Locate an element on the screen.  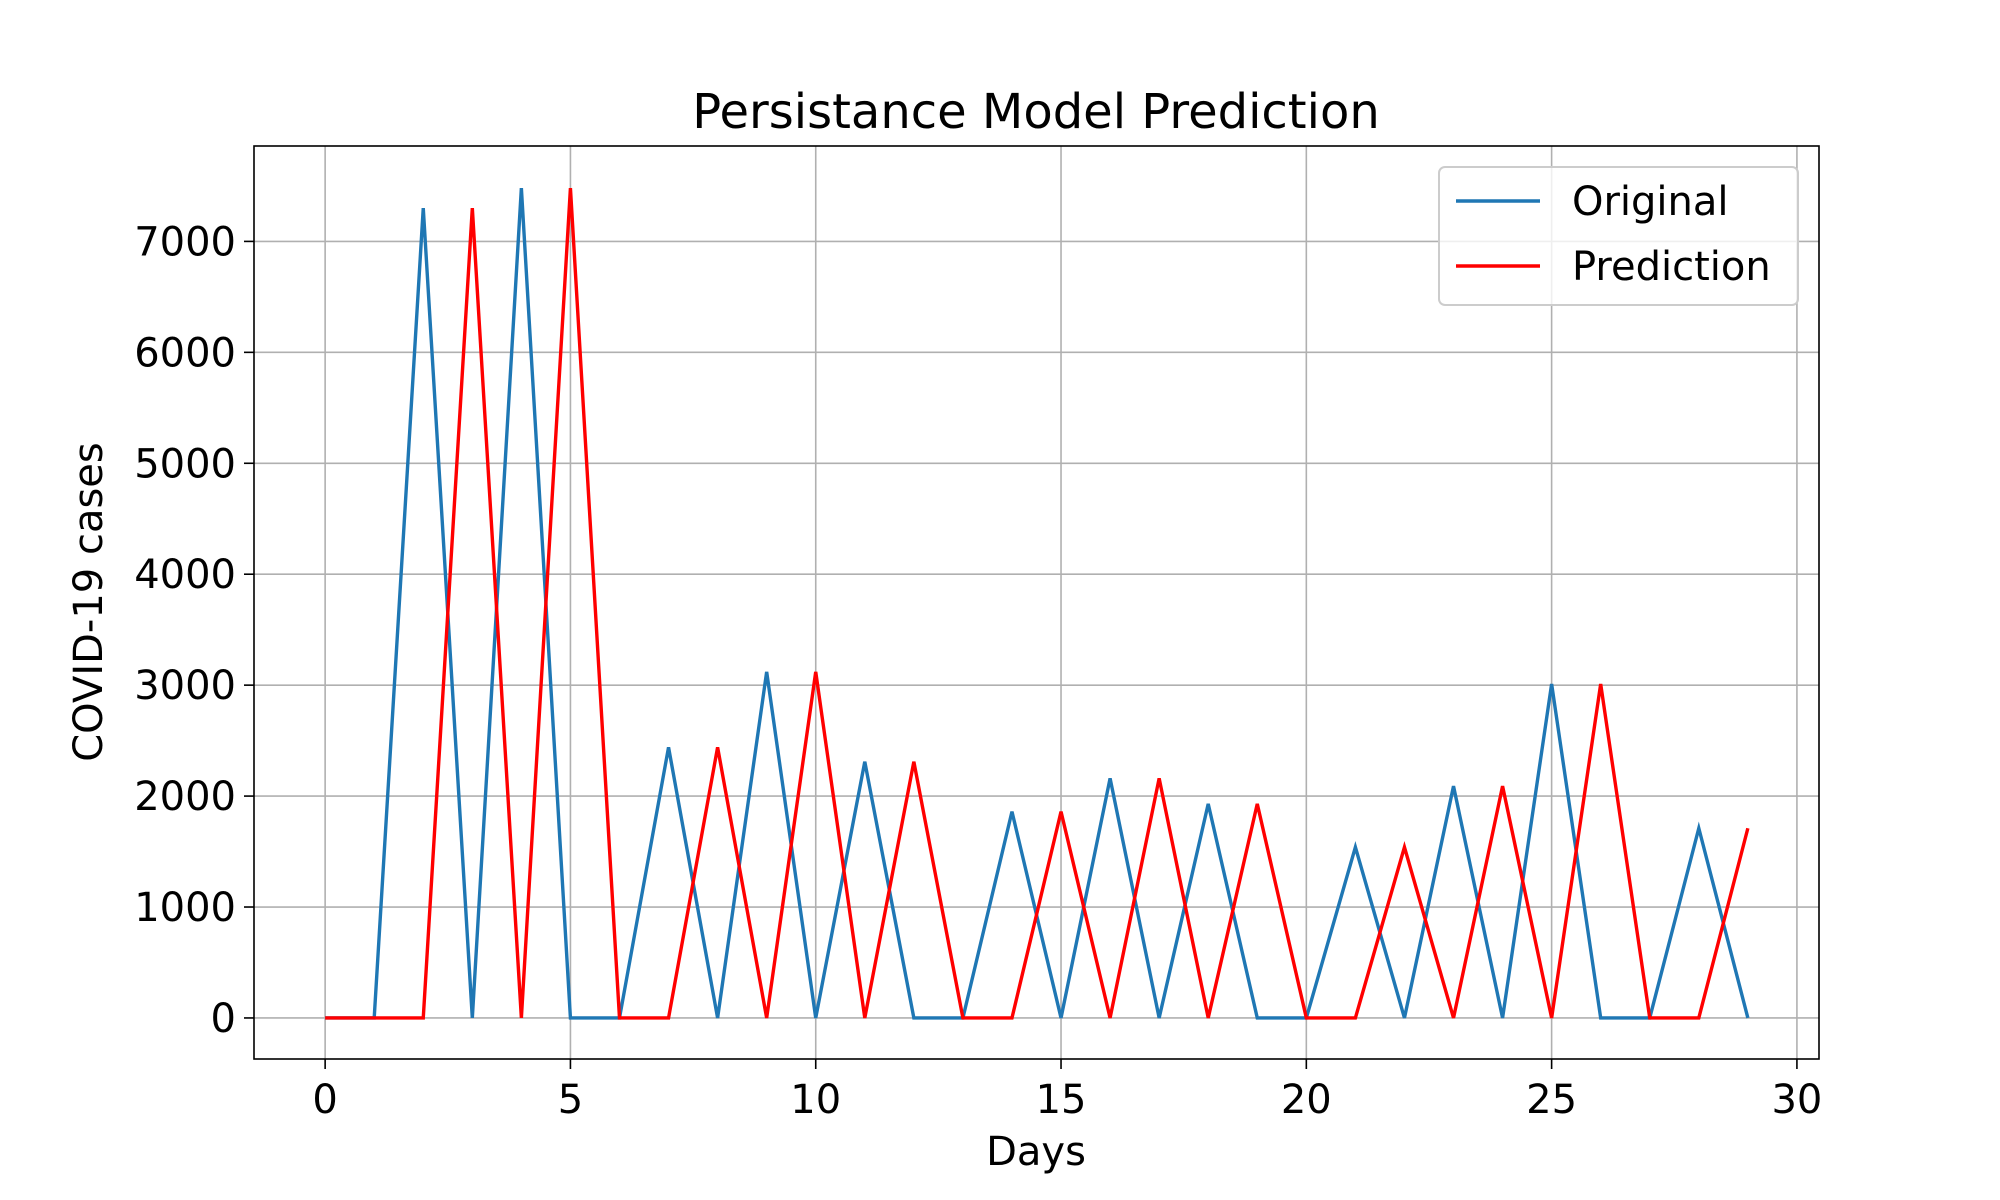
legend-label-prediction: Prediction is located at coordinates (1671, 267).